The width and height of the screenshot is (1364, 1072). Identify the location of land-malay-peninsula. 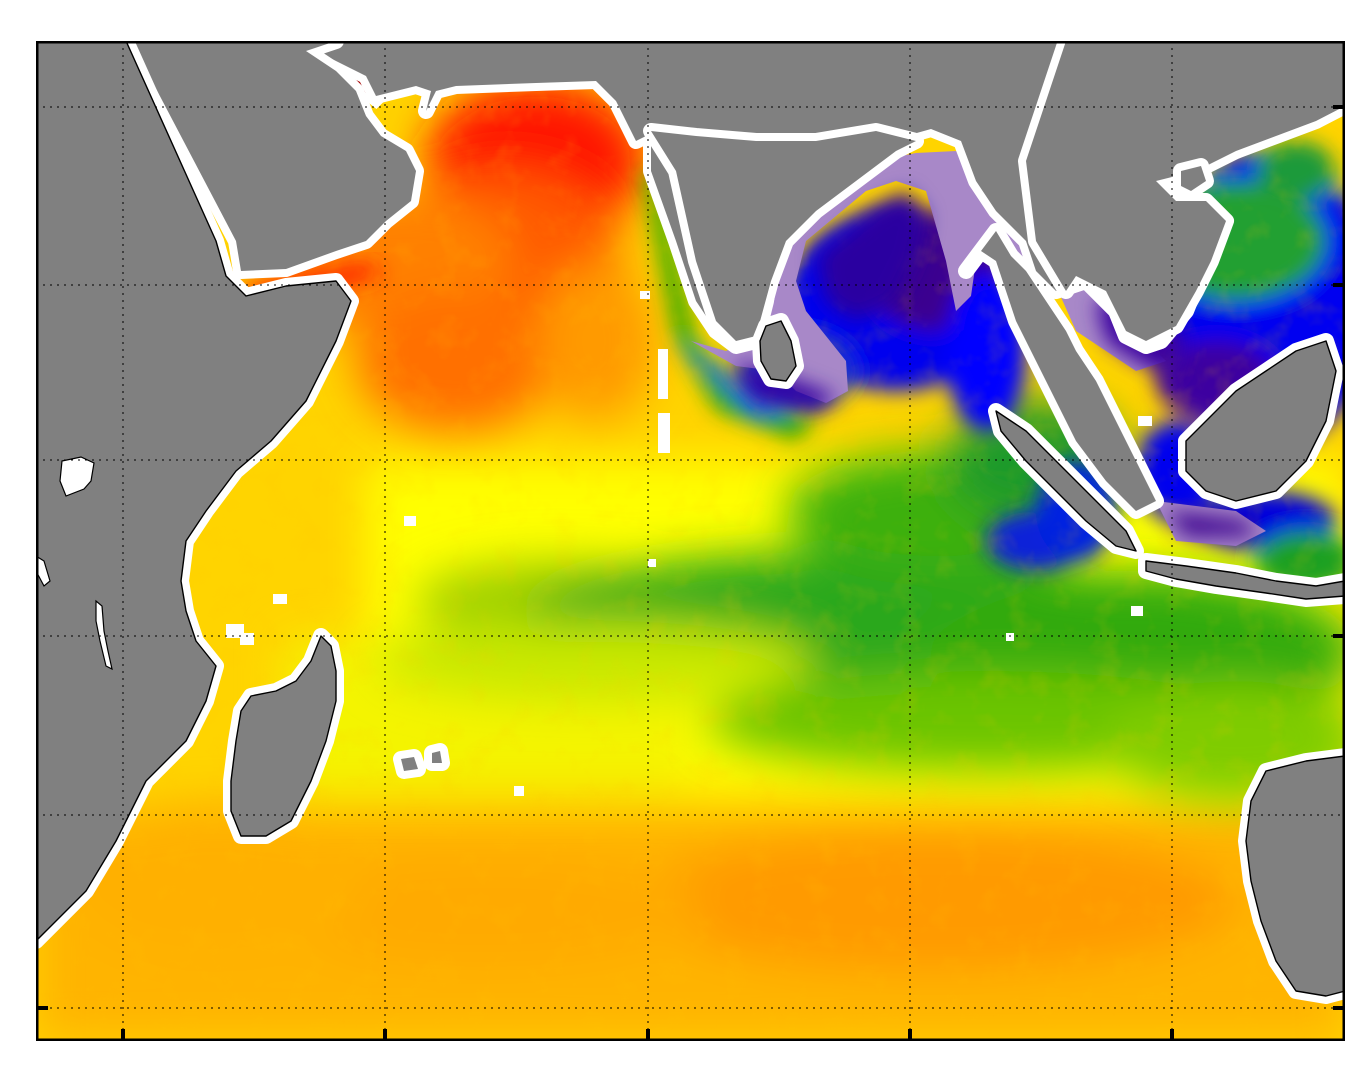
(1061, 371).